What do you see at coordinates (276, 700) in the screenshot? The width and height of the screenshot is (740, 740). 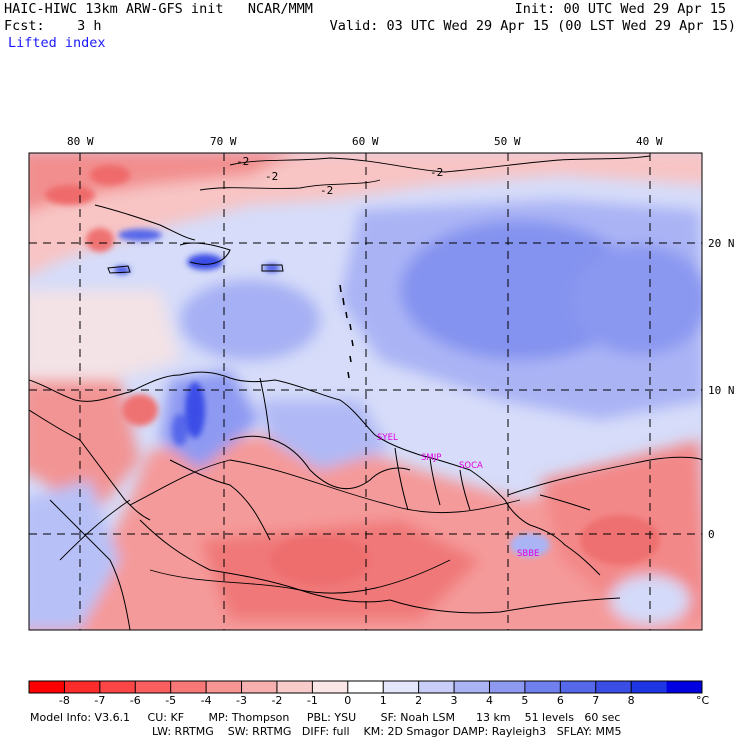 I see `colorbar-tick-label: -2` at bounding box center [276, 700].